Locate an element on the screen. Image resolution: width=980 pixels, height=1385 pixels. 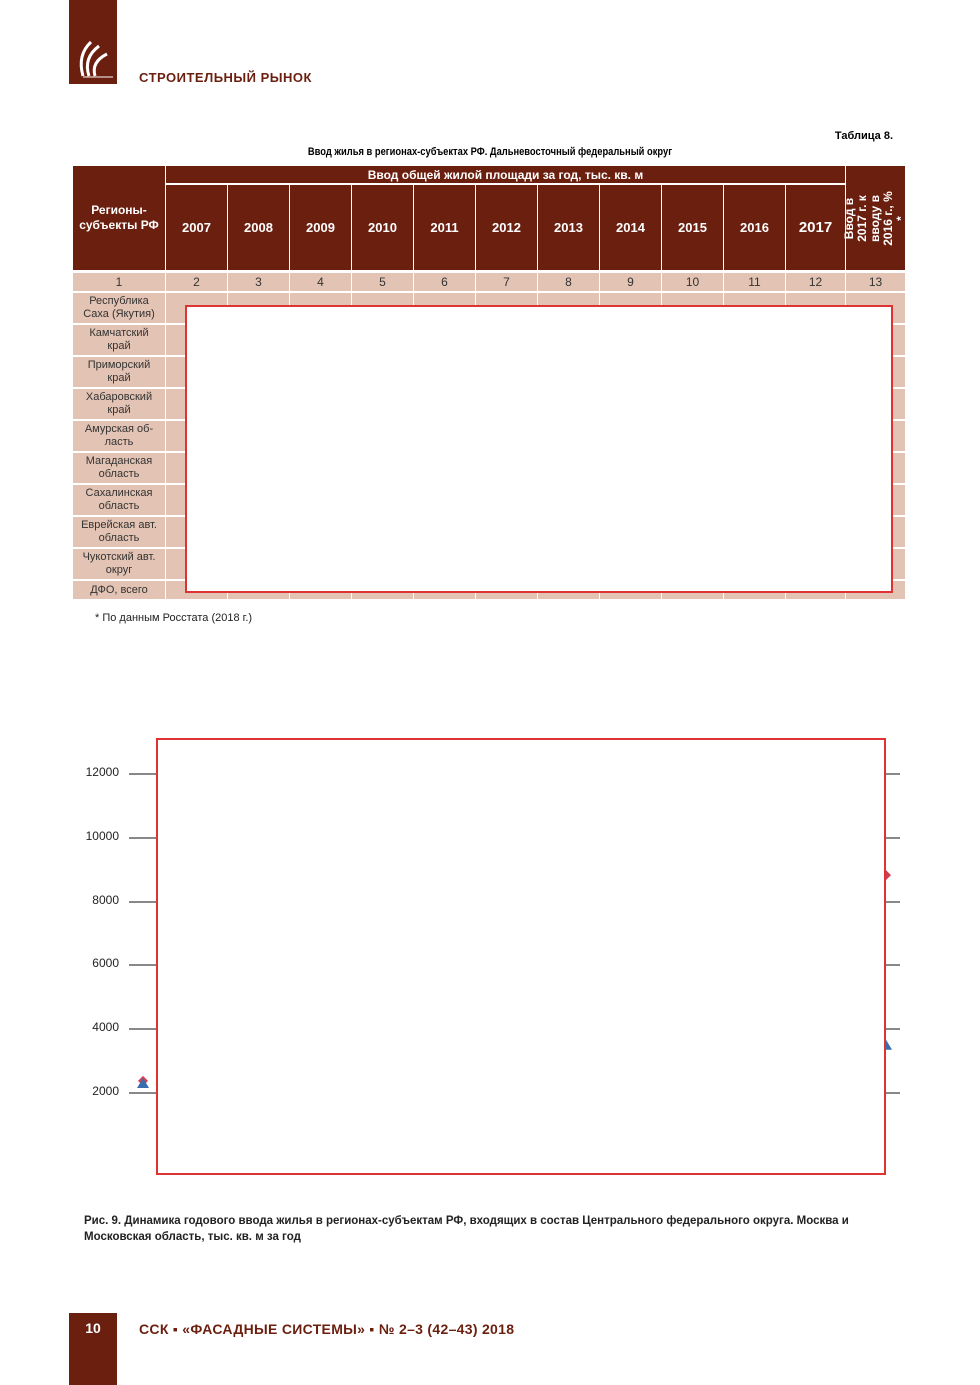
column-number: 13 is located at coordinates (875, 282).